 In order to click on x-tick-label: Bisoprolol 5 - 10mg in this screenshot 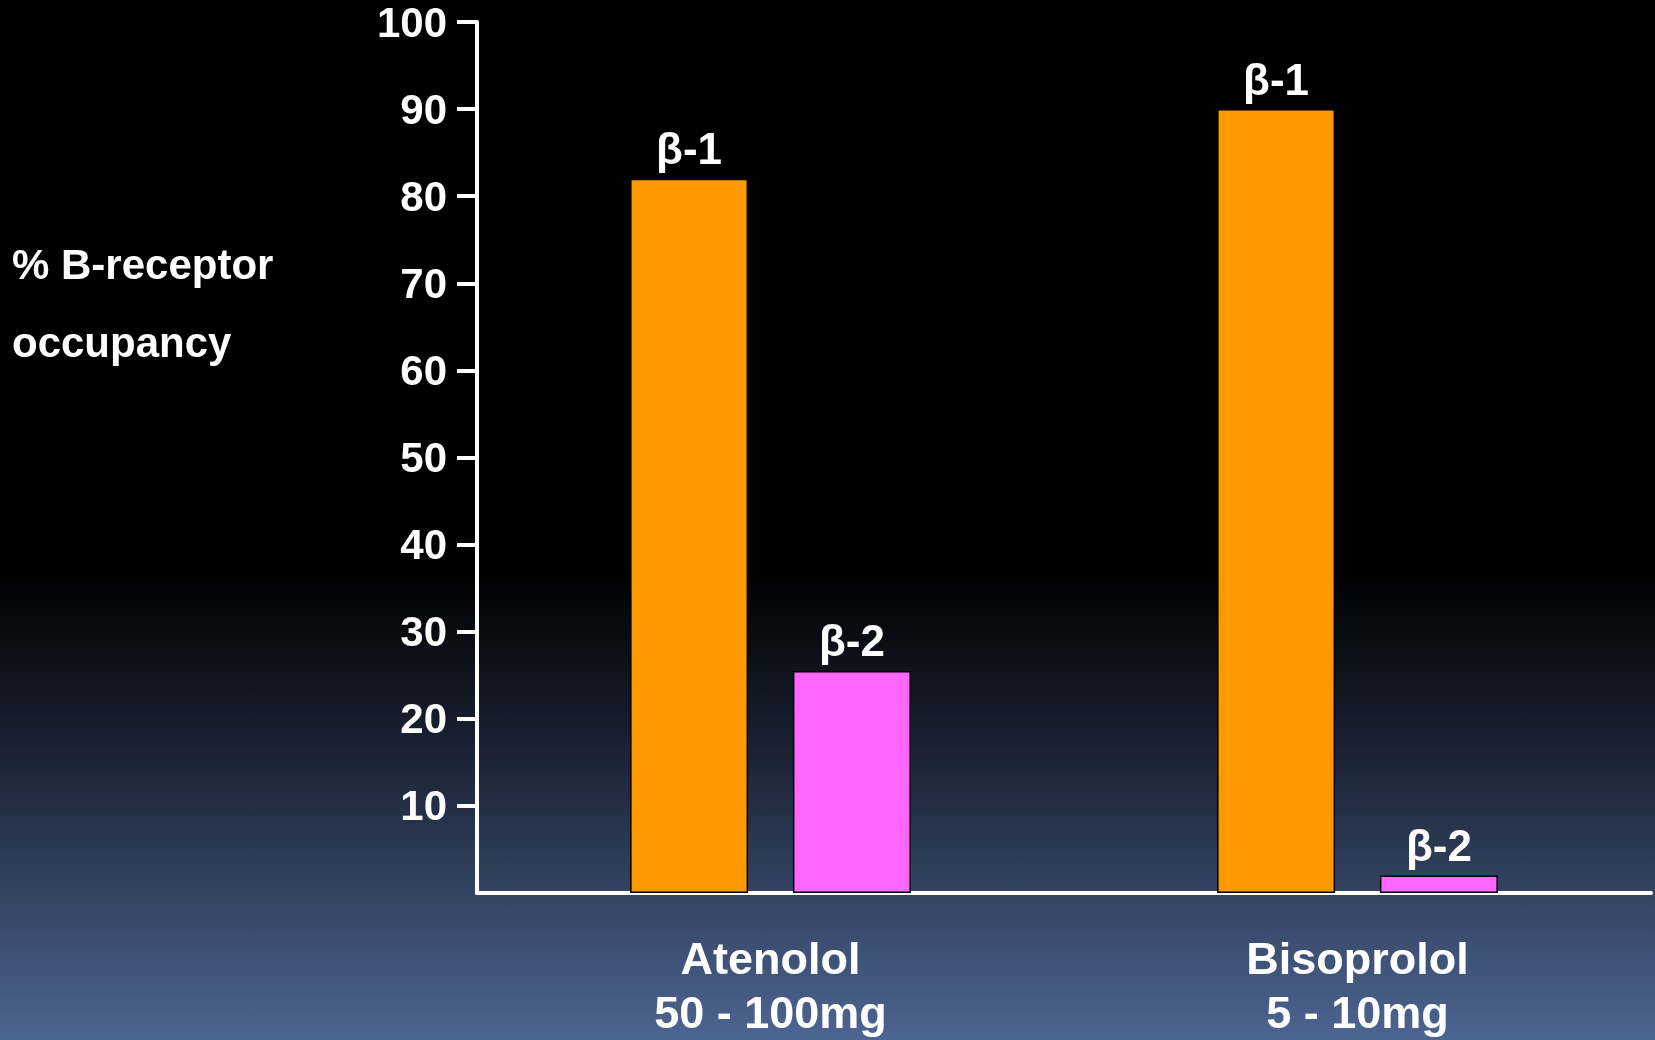, I will do `click(1357, 985)`.